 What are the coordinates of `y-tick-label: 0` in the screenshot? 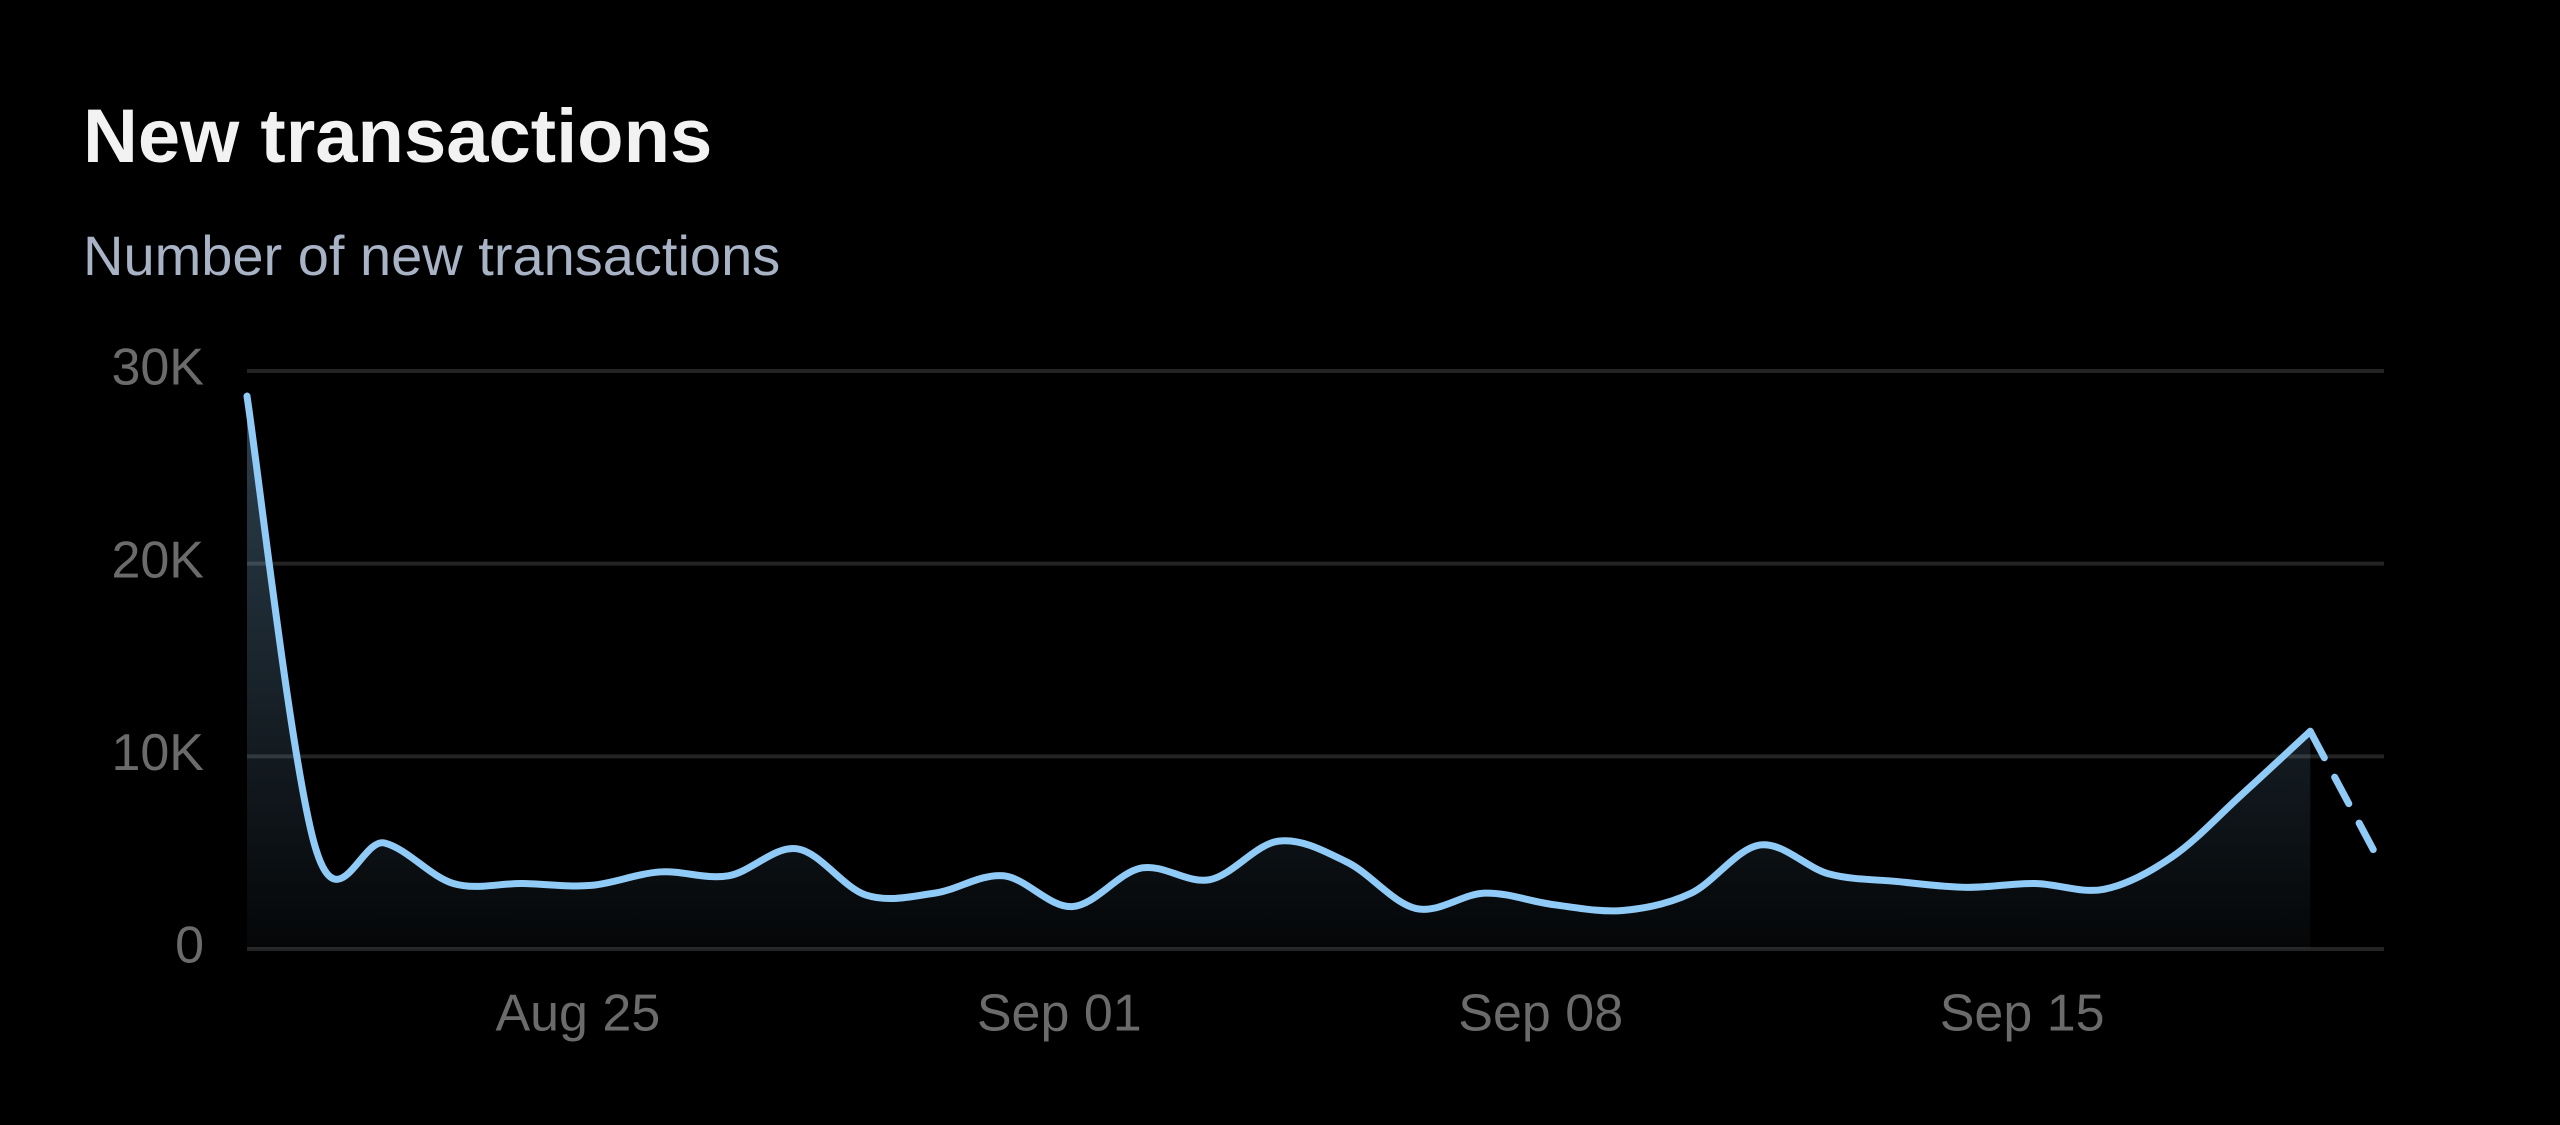 It's located at (189, 946).